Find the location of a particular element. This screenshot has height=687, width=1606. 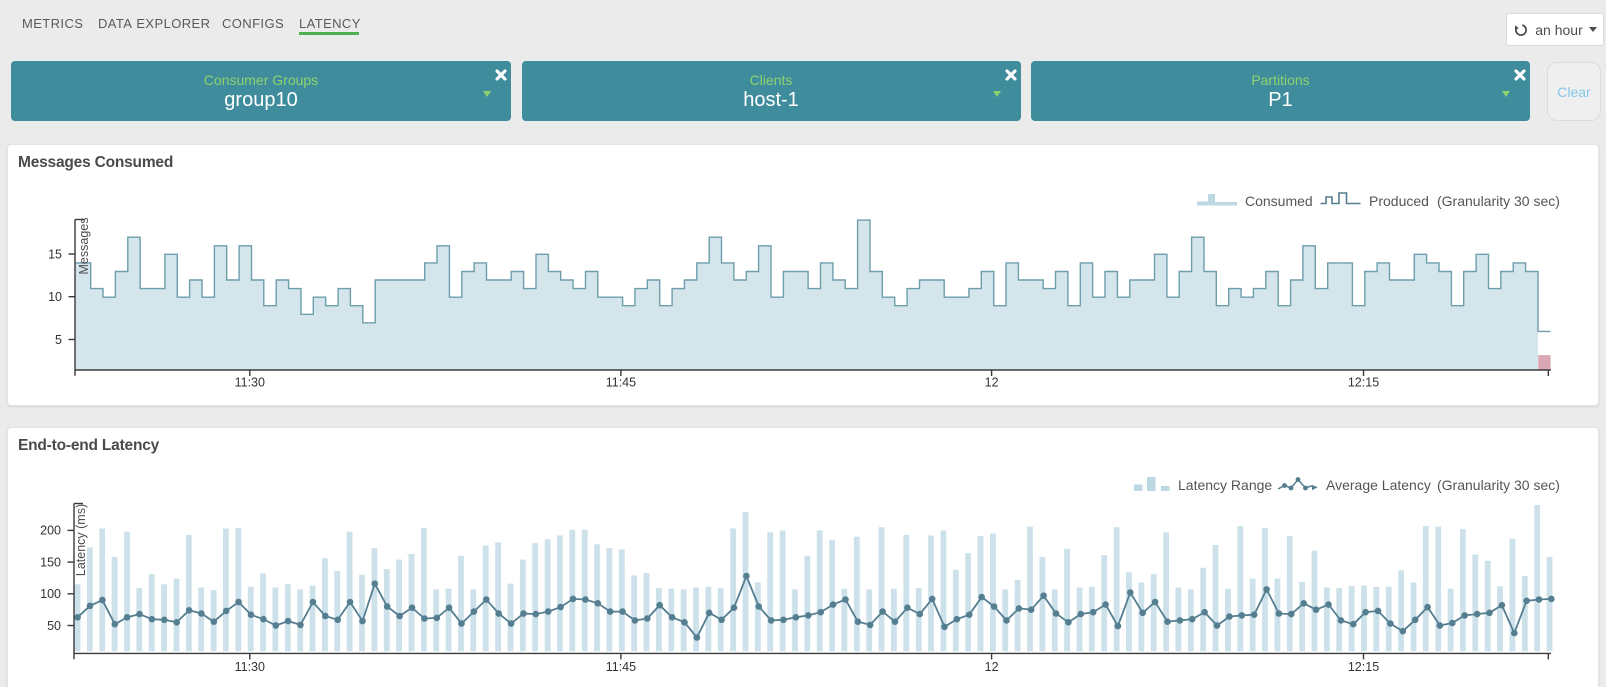

svg-text: Messages is located at coordinates (84, 246).